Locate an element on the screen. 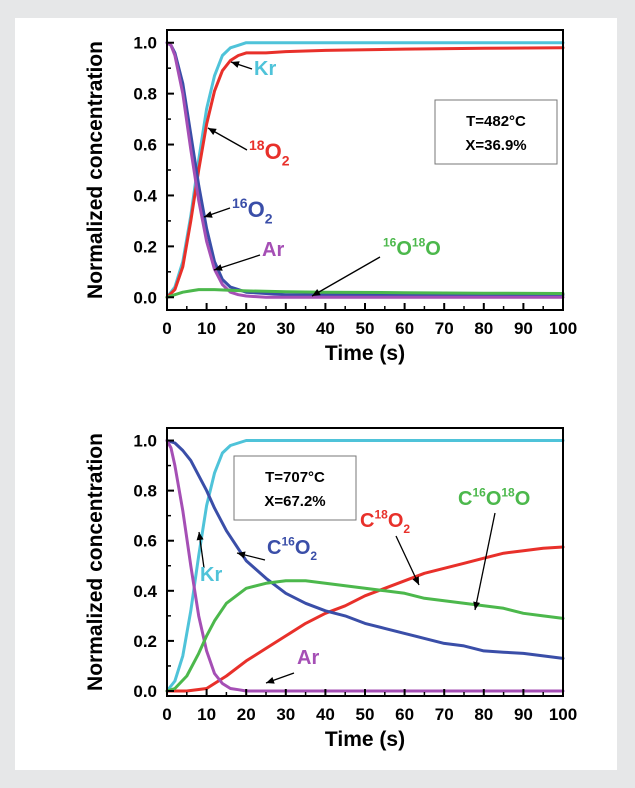 Image resolution: width=635 pixels, height=788 pixels. series-label-18O2: 18O2 is located at coordinates (269, 153).